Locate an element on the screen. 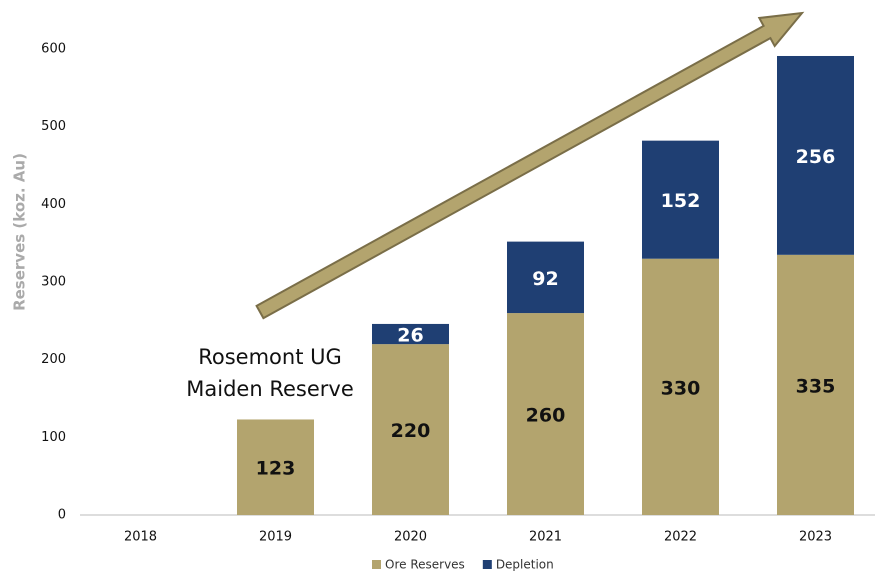 The height and width of the screenshot is (573, 876). y-tick-label: 100 is located at coordinates (53, 437).